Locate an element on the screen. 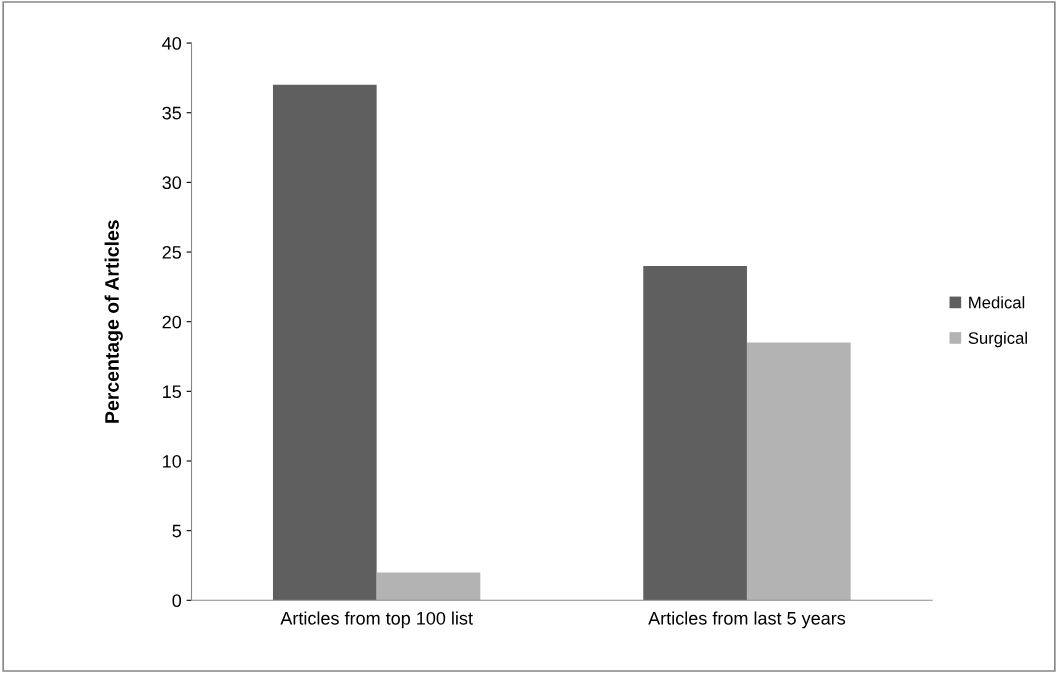  y-tick-label: 5 is located at coordinates (177, 531).